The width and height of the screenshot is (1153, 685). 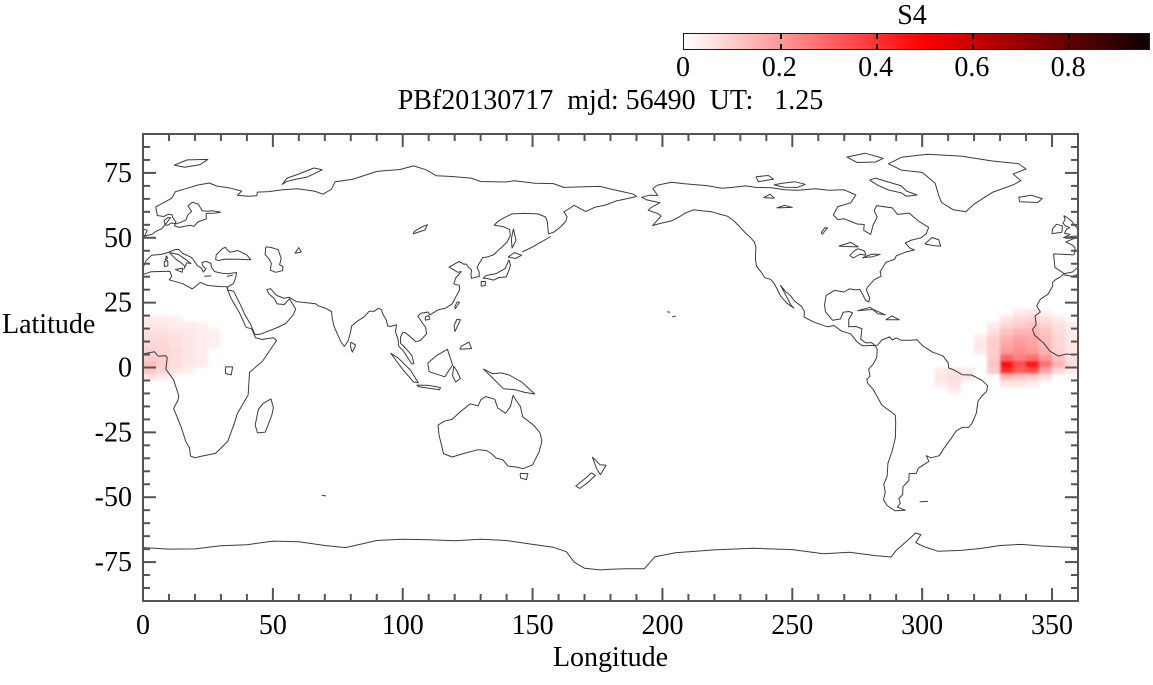 What do you see at coordinates (113, 432) in the screenshot?
I see `y-tick-label: -25` at bounding box center [113, 432].